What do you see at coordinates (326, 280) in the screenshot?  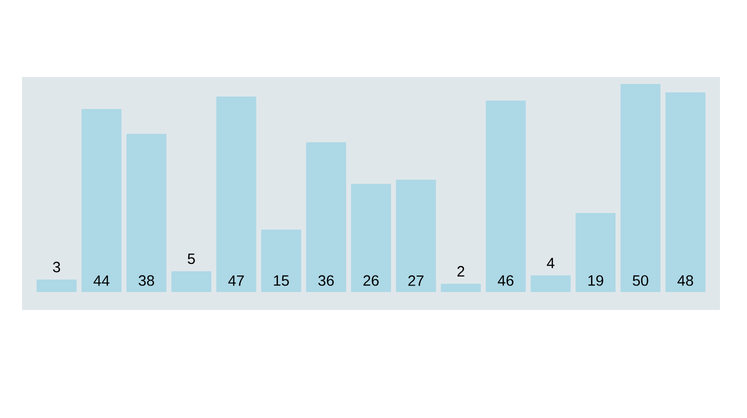 I see `data-label: 36` at bounding box center [326, 280].